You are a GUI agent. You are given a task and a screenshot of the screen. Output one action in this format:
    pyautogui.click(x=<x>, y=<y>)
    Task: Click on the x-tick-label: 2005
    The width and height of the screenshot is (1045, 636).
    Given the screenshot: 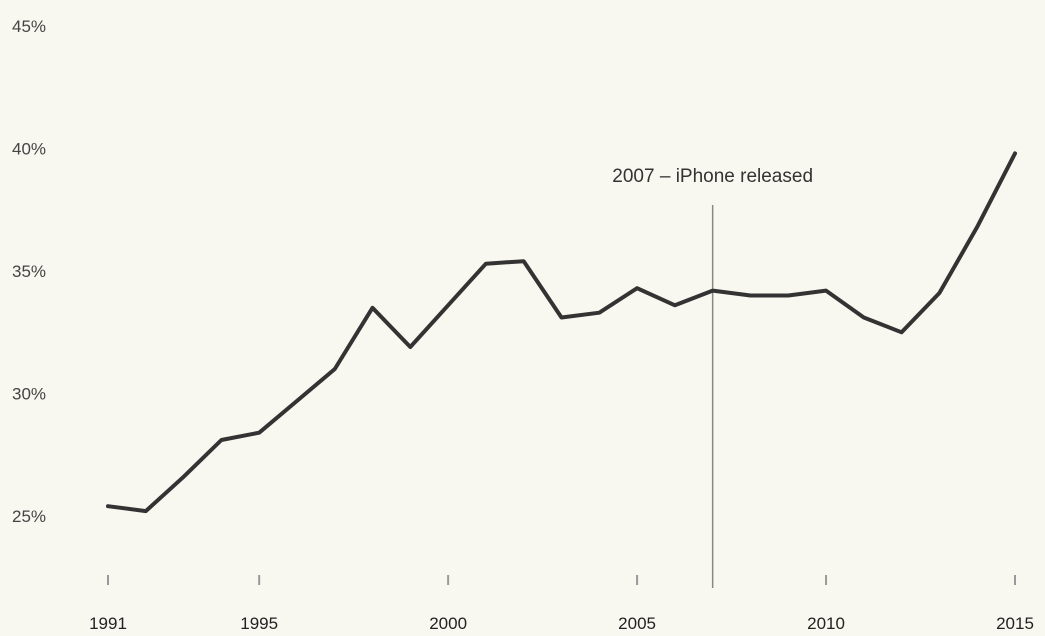 What is the action you would take?
    pyautogui.click(x=637, y=623)
    